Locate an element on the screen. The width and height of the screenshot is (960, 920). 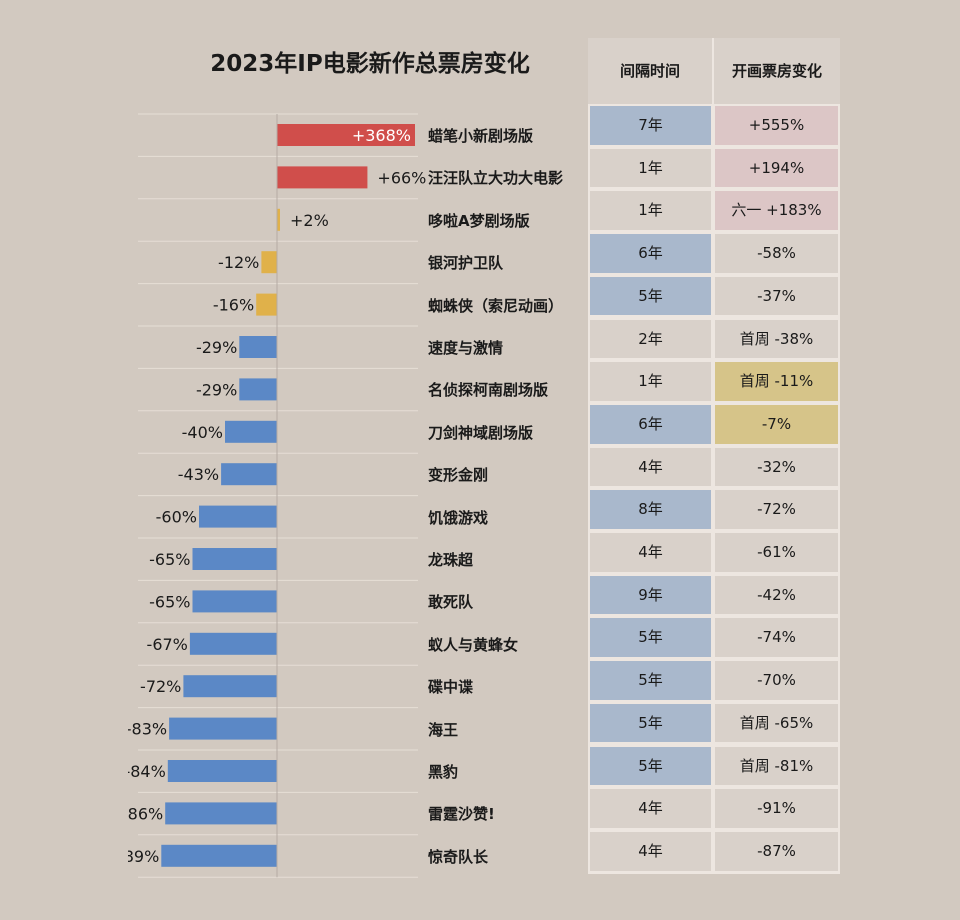
opening-change-cell: -72% is located at coordinates (776, 509).